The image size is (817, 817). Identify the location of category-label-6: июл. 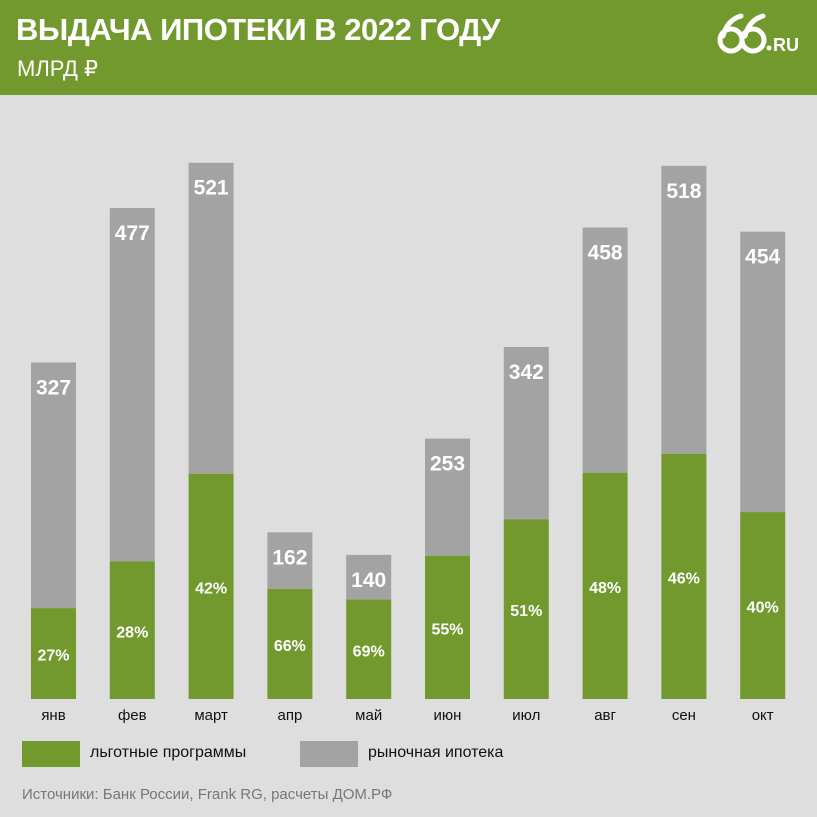
(526, 715).